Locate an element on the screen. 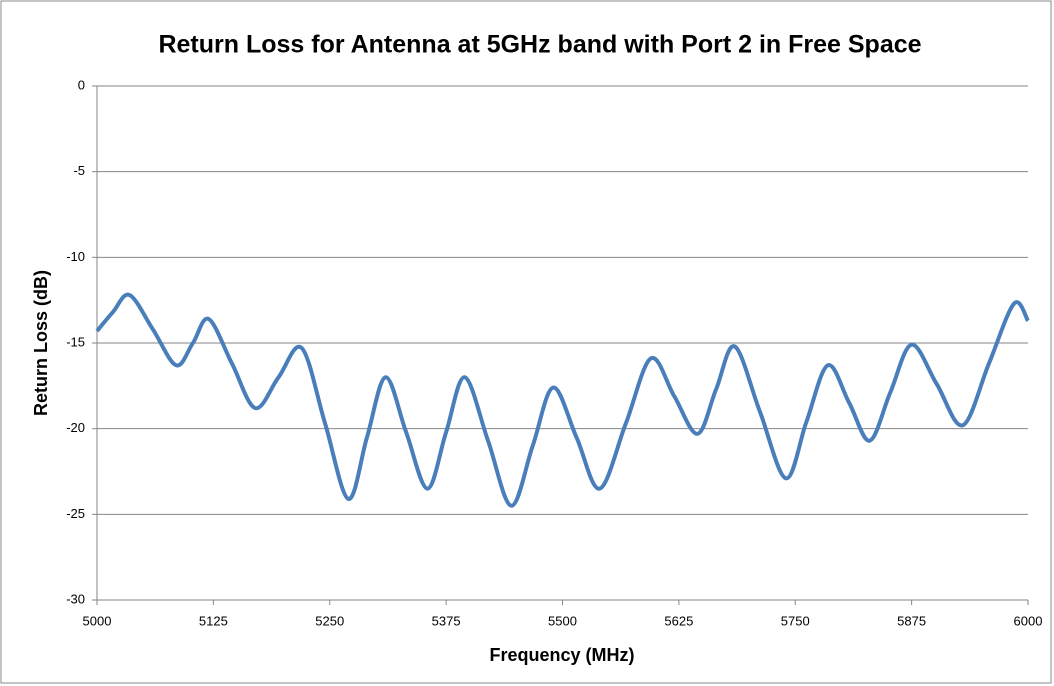 Image resolution: width=1054 pixels, height=686 pixels. y-tick-label: -20 is located at coordinates (75, 427).